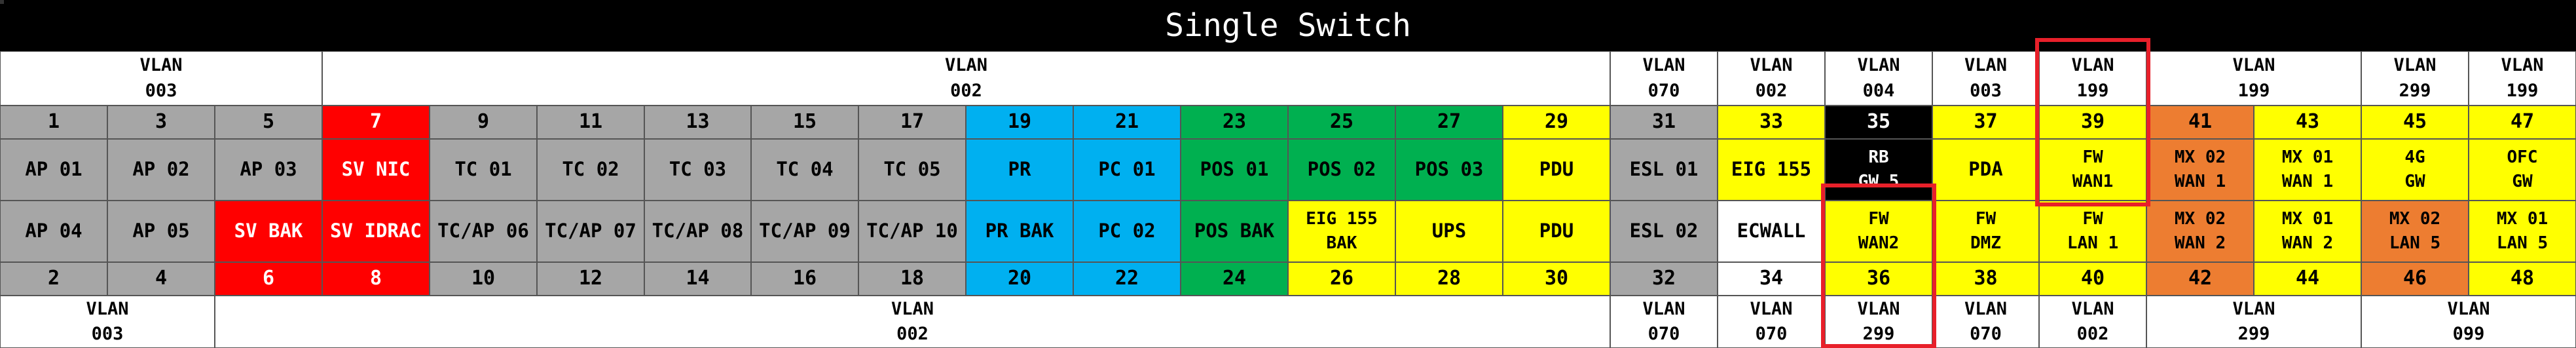 The height and width of the screenshot is (348, 2576). What do you see at coordinates (107, 322) in the screenshot?
I see `bottom-vlan-vlan-003: VLAN 003` at bounding box center [107, 322].